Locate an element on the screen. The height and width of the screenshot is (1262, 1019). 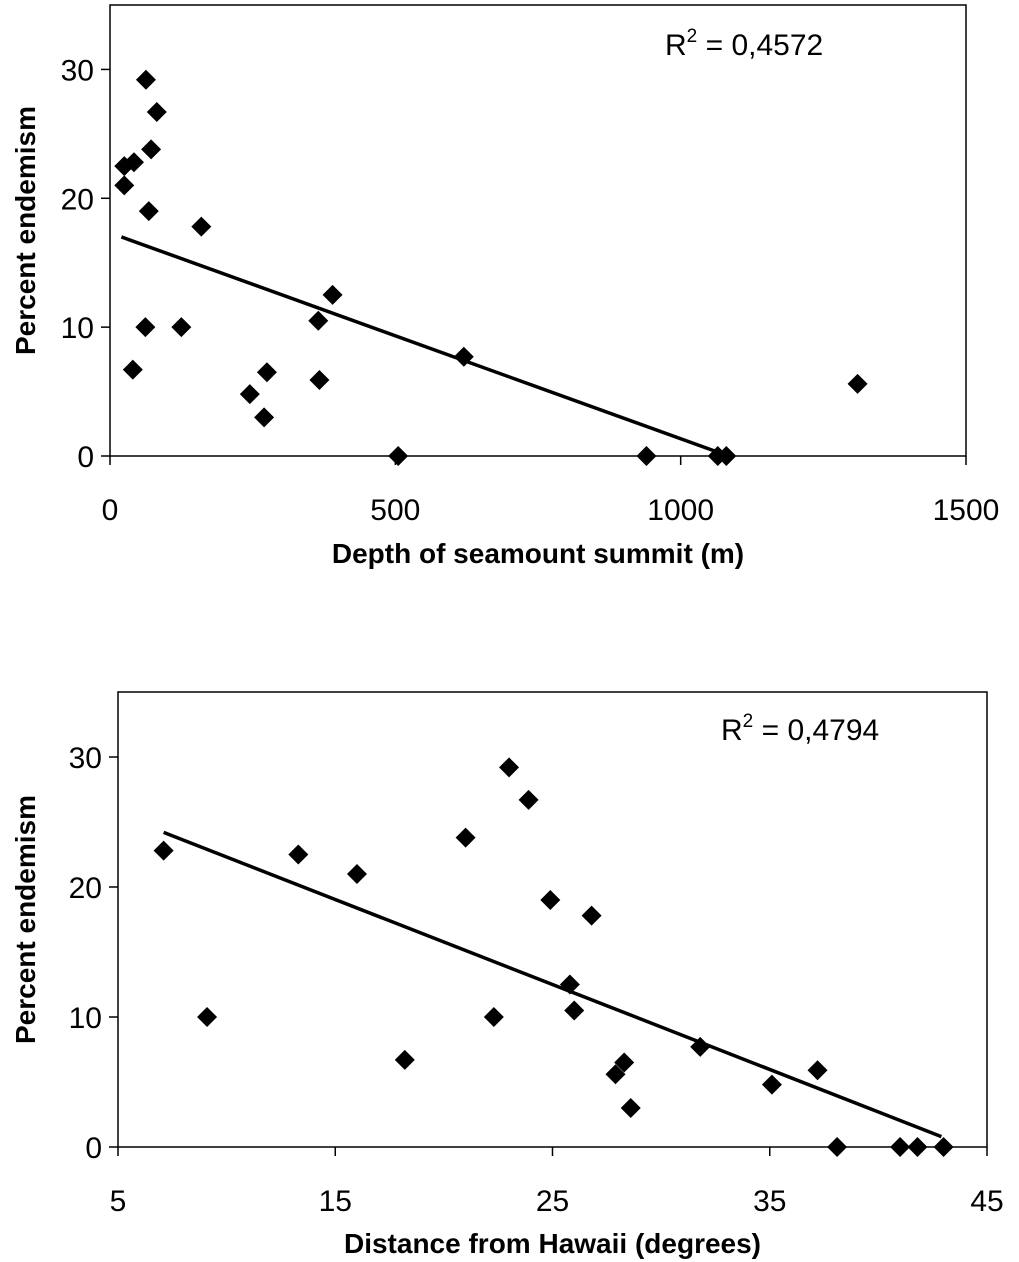
x-tick-label: 500 is located at coordinates (395, 510).